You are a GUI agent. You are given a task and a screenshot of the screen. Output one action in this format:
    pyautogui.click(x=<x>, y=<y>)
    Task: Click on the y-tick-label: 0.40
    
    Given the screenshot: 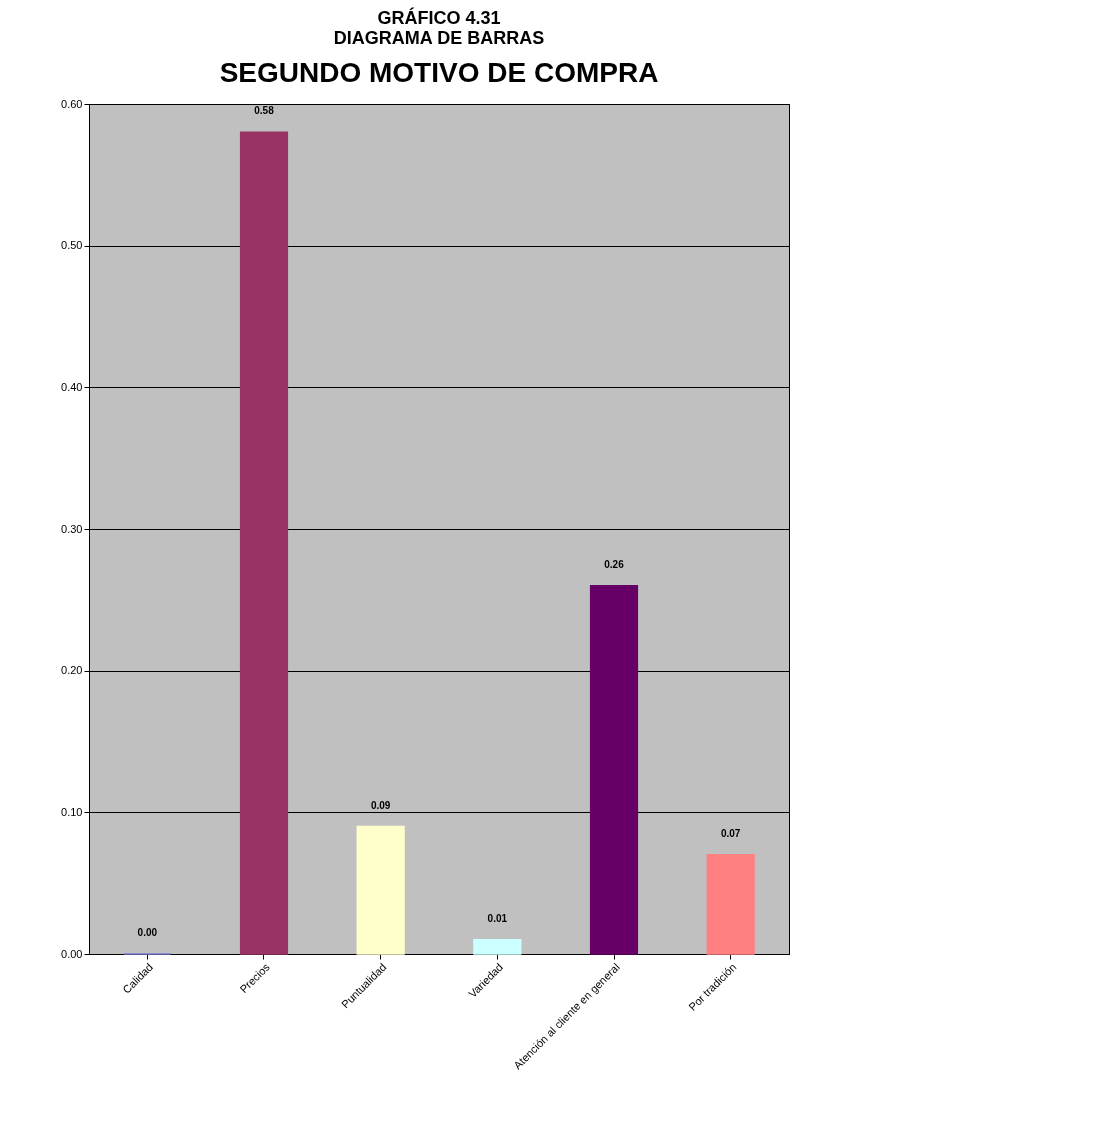 What is the action you would take?
    pyautogui.click(x=72, y=386)
    